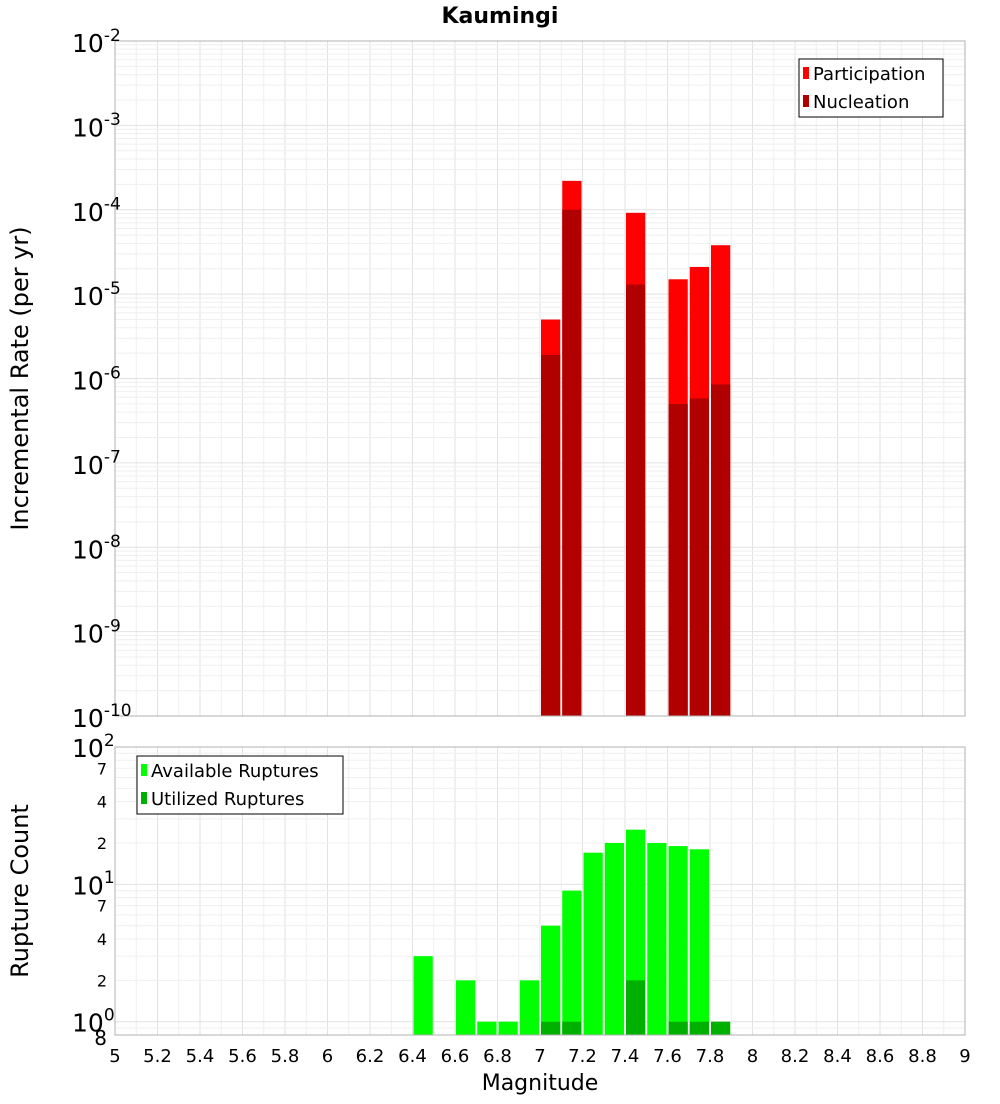  What do you see at coordinates (710, 1056) in the screenshot?
I see `x-tick-label: 7.8` at bounding box center [710, 1056].